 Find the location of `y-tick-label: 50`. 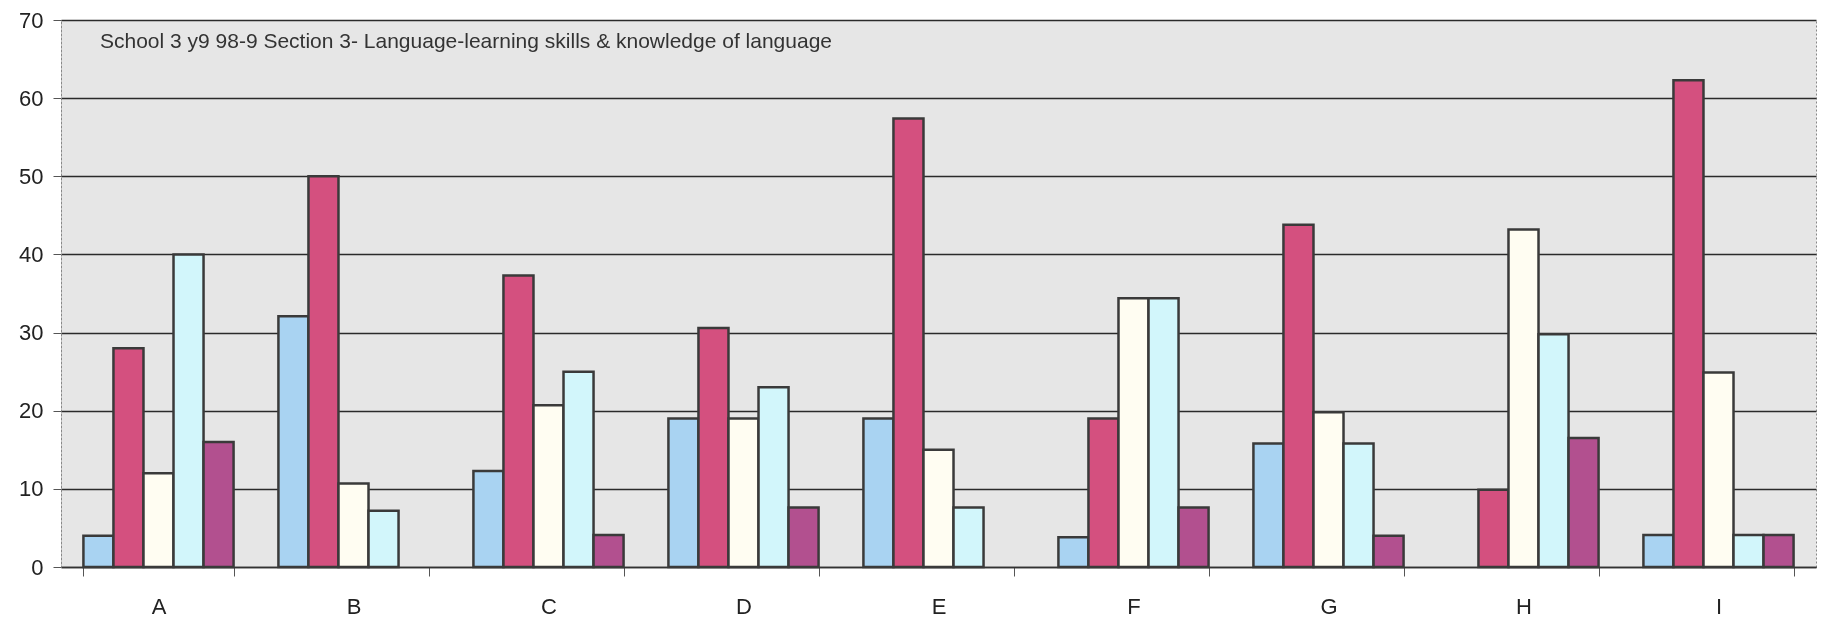

y-tick-label: 50 is located at coordinates (31, 176).